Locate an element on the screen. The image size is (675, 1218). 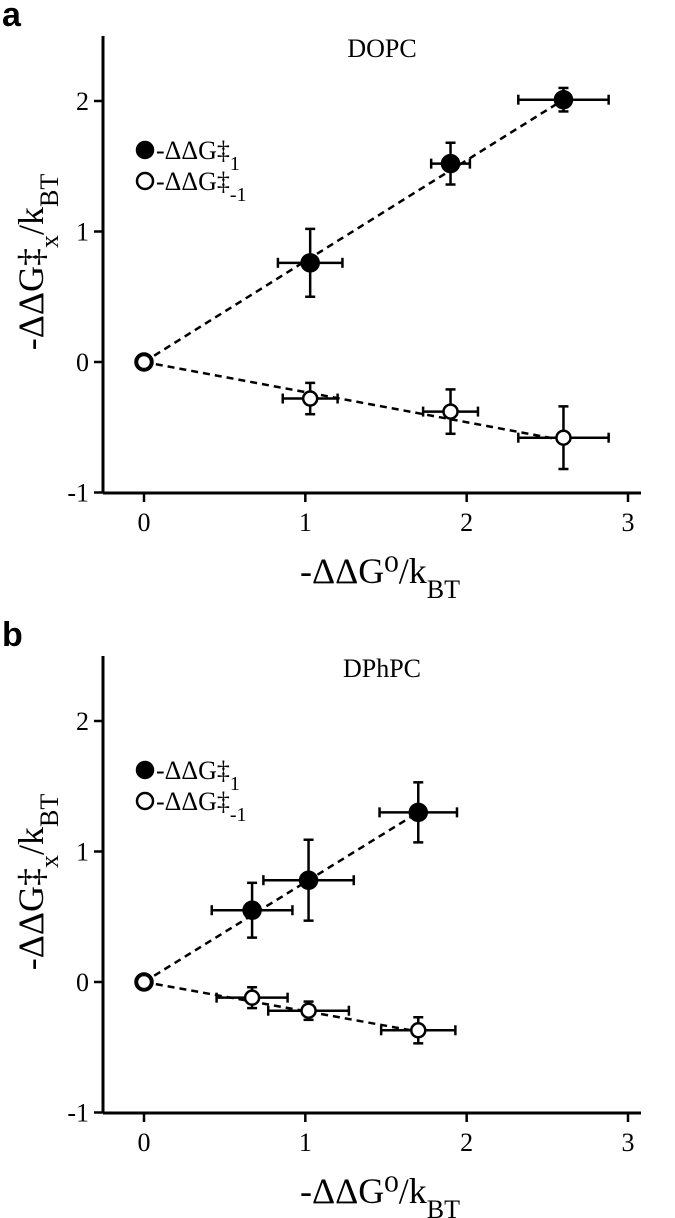
panel-label: a is located at coordinates (12, 17).